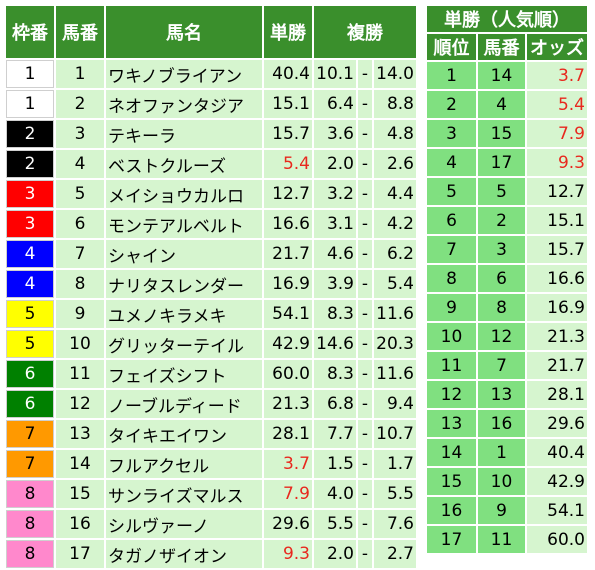  Describe the element at coordinates (501, 47) in the screenshot. I see `header-pop-number: 馬番` at that location.